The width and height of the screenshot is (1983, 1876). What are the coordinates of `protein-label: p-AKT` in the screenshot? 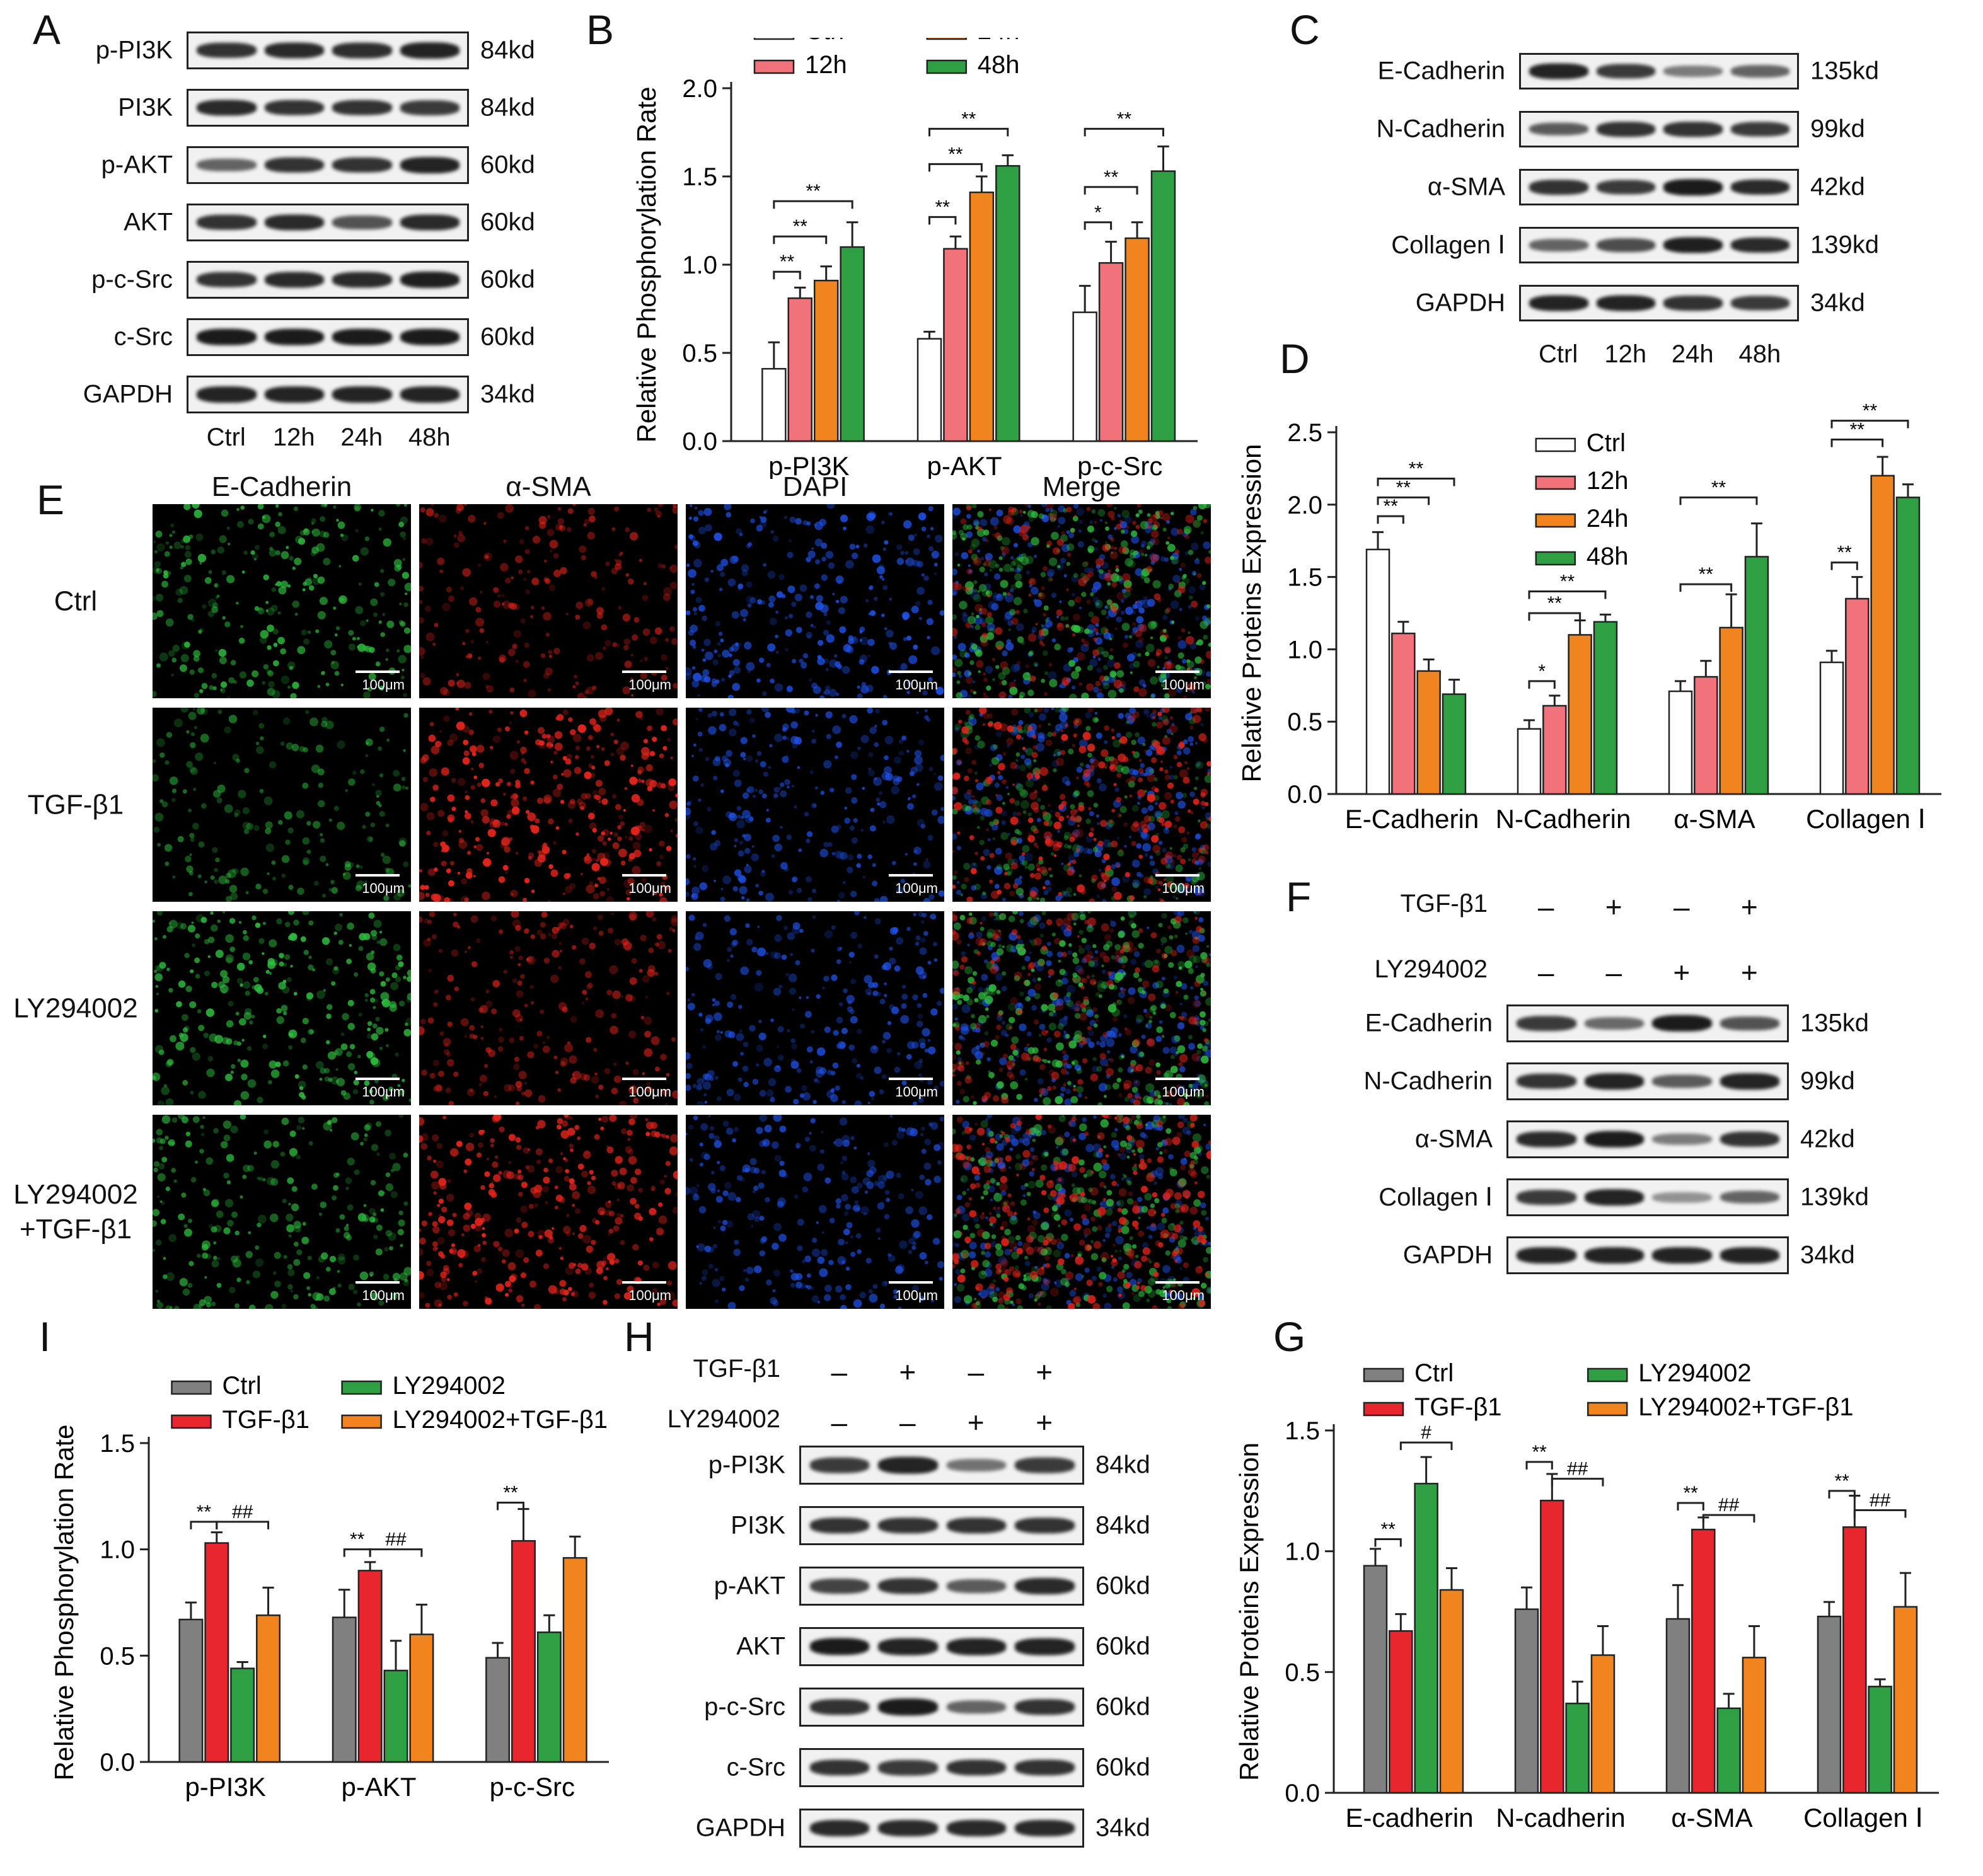 It's located at (749, 1586).